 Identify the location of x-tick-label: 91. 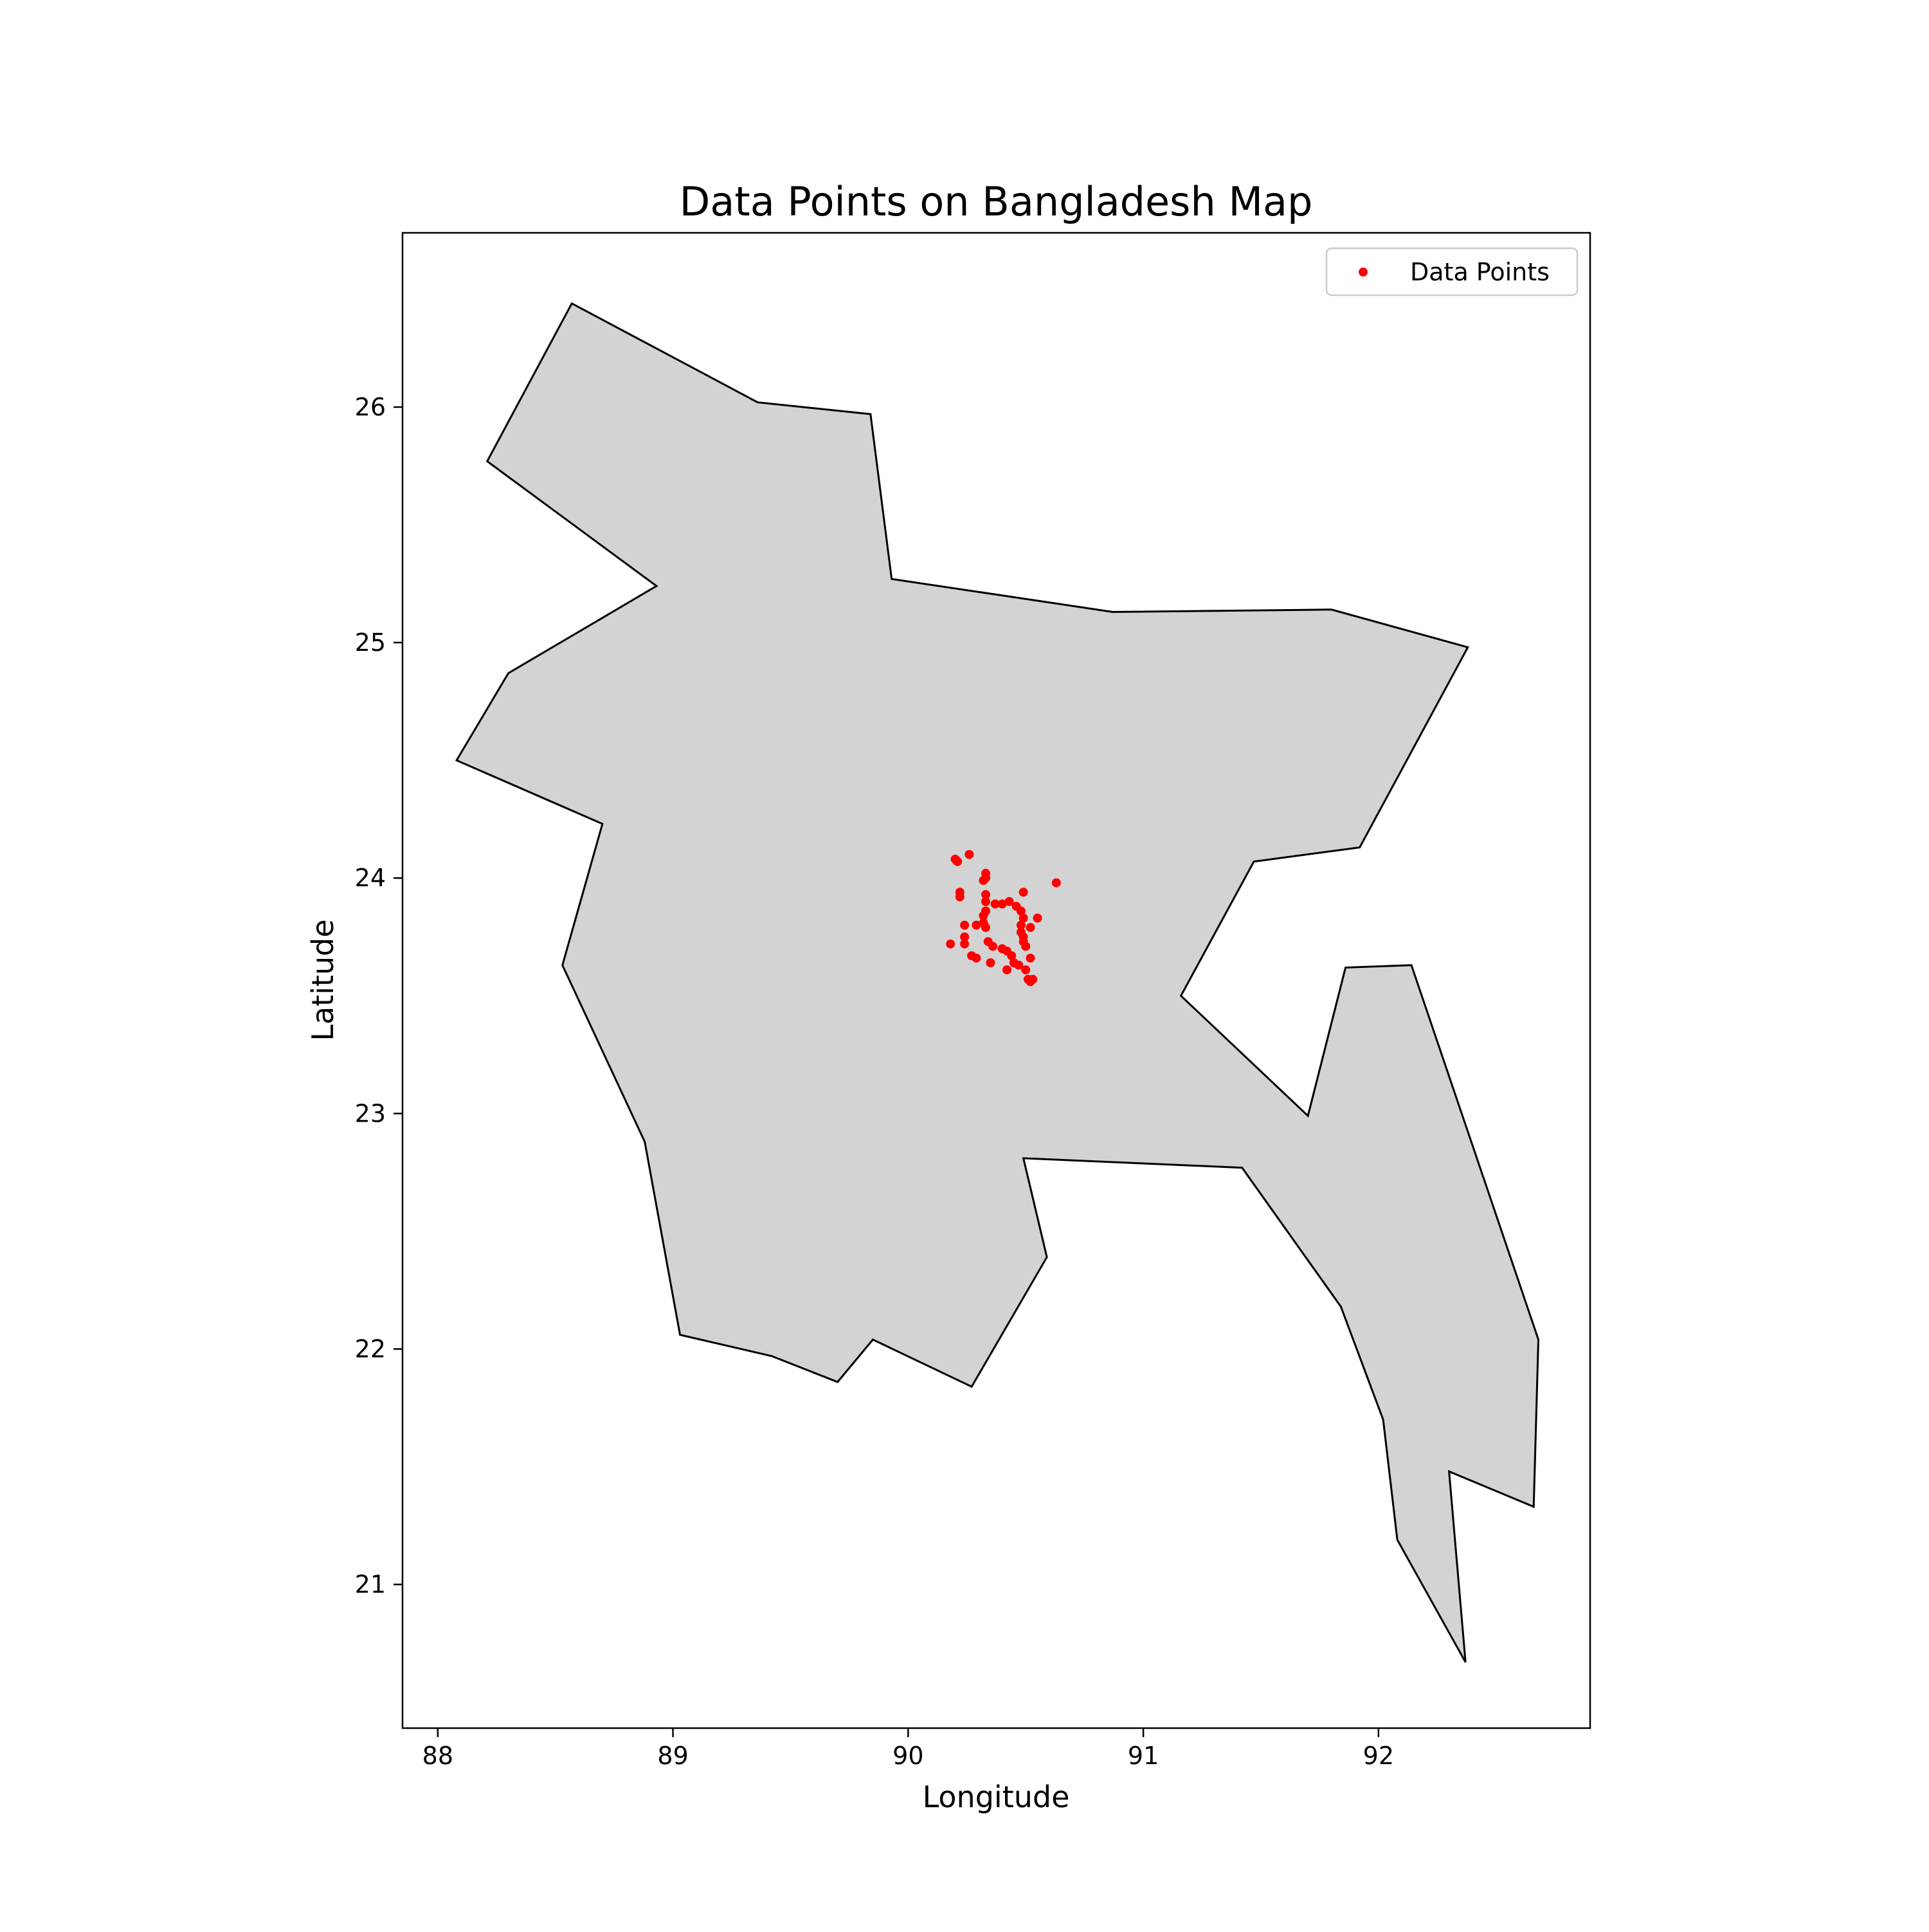
(1143, 1756).